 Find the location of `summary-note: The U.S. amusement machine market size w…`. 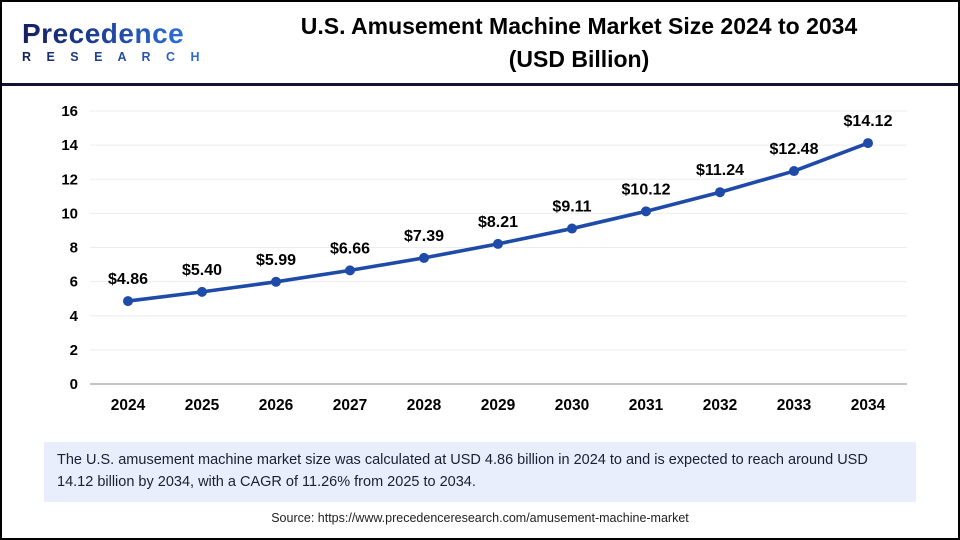

summary-note: The U.S. amusement machine market size w… is located at coordinates (480, 472).